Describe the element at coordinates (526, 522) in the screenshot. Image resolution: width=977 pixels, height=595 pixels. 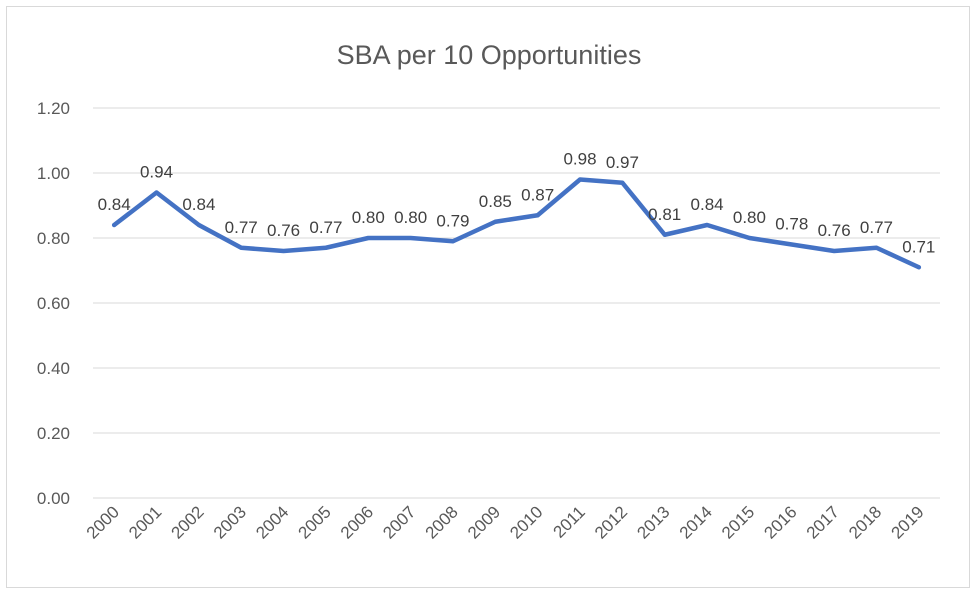
I see `x-tick-label: 2010` at that location.